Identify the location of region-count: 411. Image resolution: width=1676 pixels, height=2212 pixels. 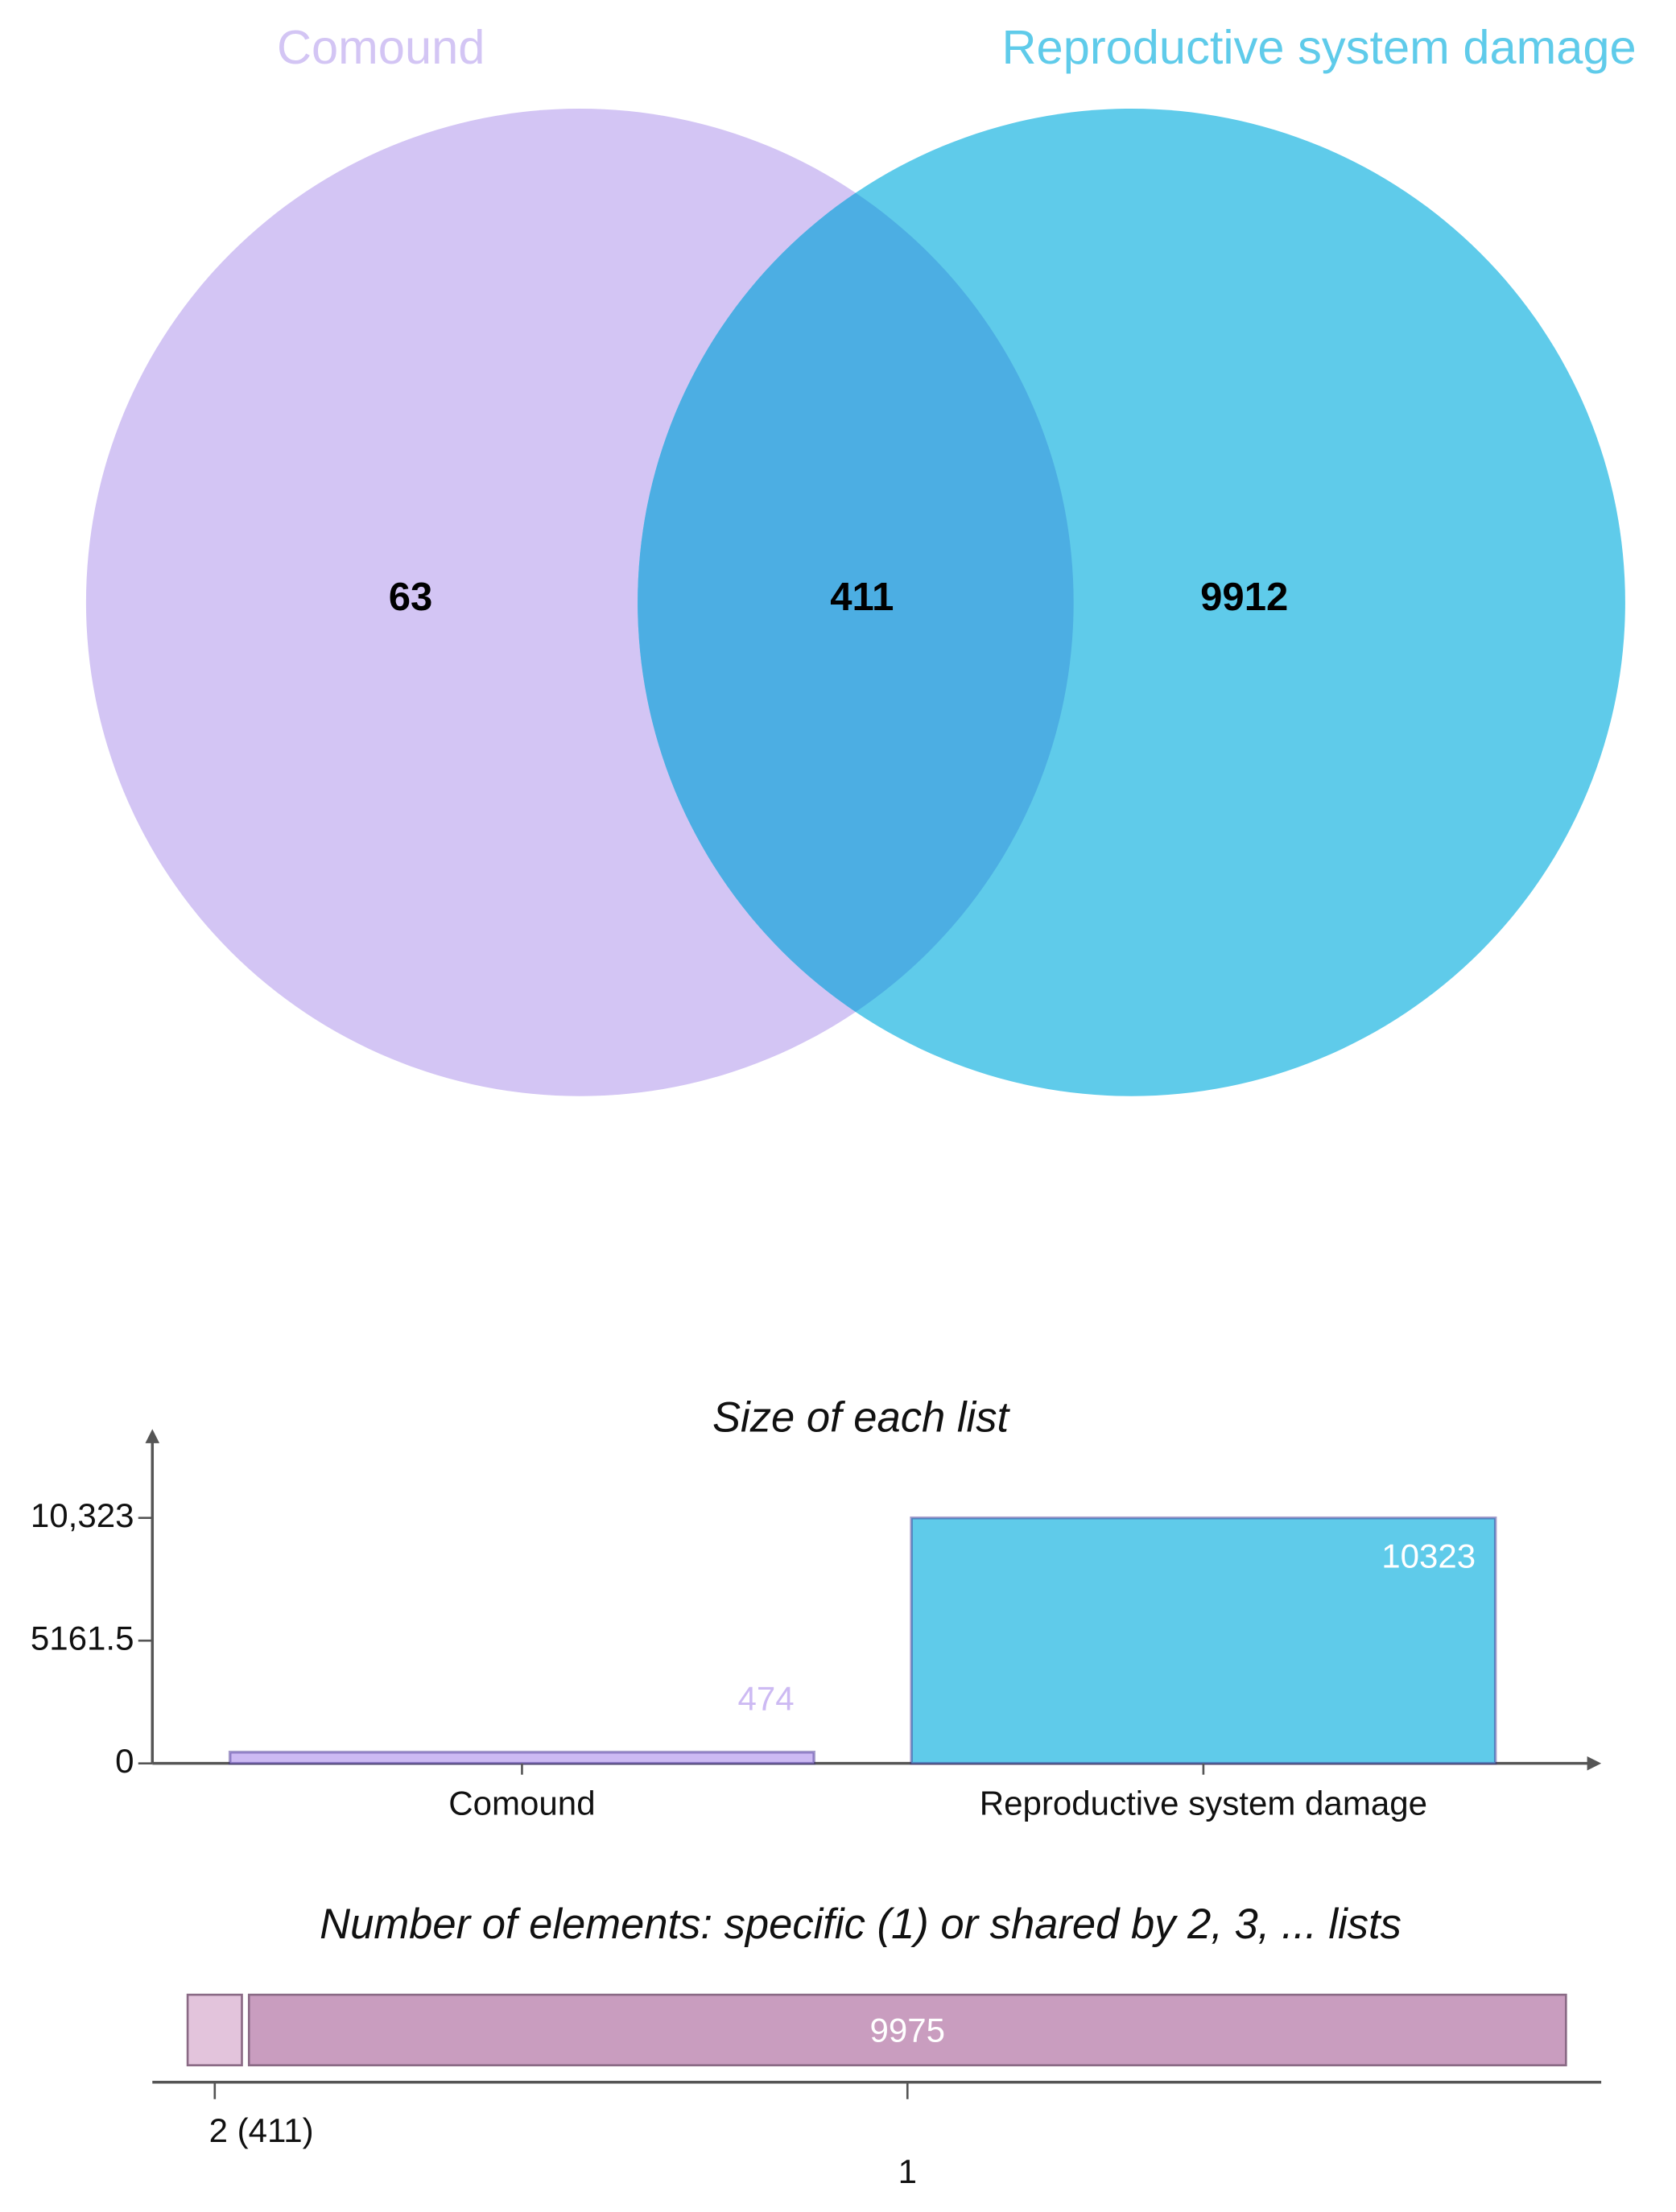
(862, 597).